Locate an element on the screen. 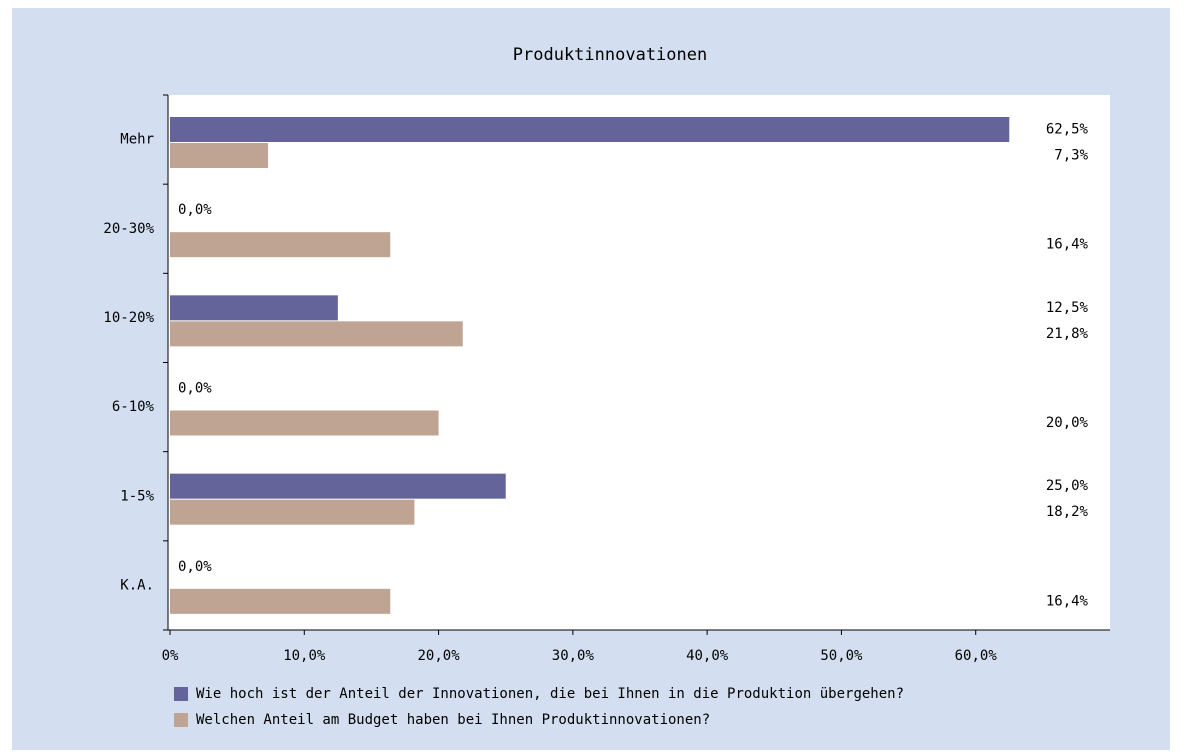 This screenshot has height=756, width=1196. x-tick-label: 20,0% is located at coordinates (438, 656).